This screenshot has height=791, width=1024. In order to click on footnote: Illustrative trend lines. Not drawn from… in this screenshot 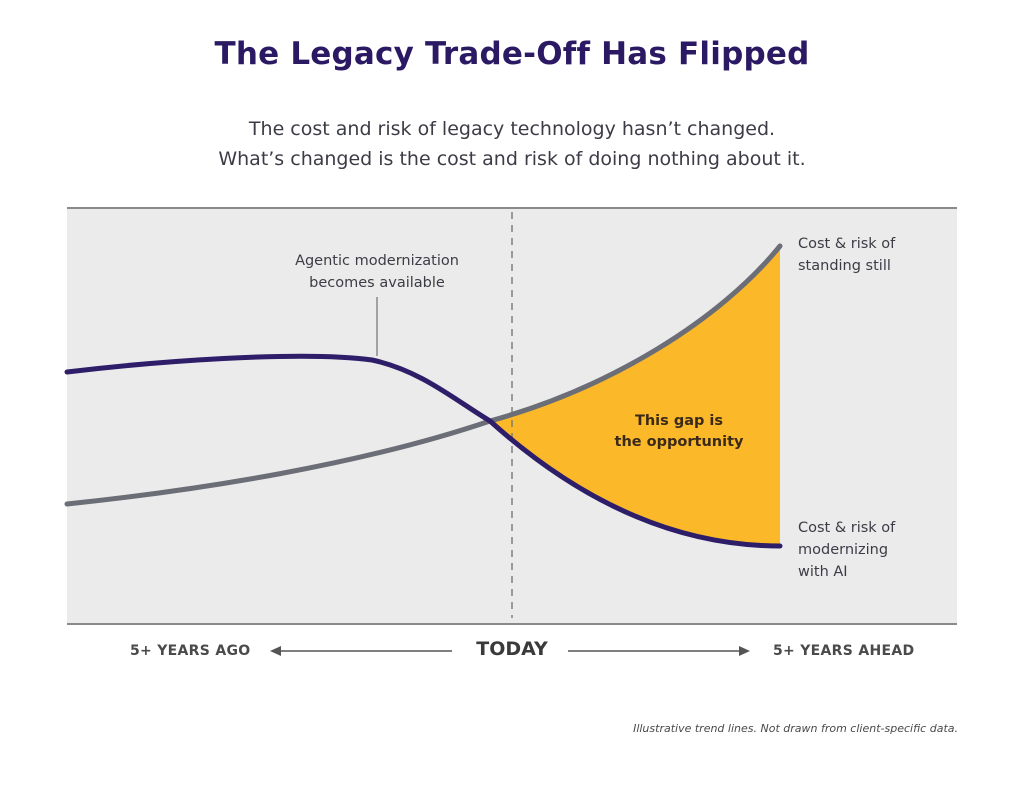, I will do `click(795, 728)`.